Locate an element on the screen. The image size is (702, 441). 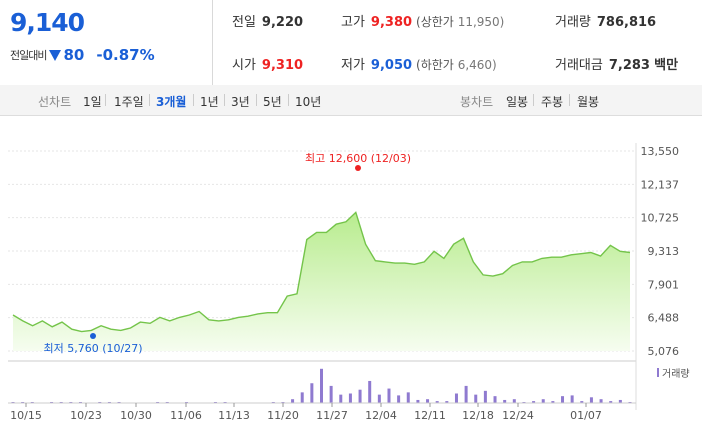
price-tick-label: 10,725 is located at coordinates (660, 218).